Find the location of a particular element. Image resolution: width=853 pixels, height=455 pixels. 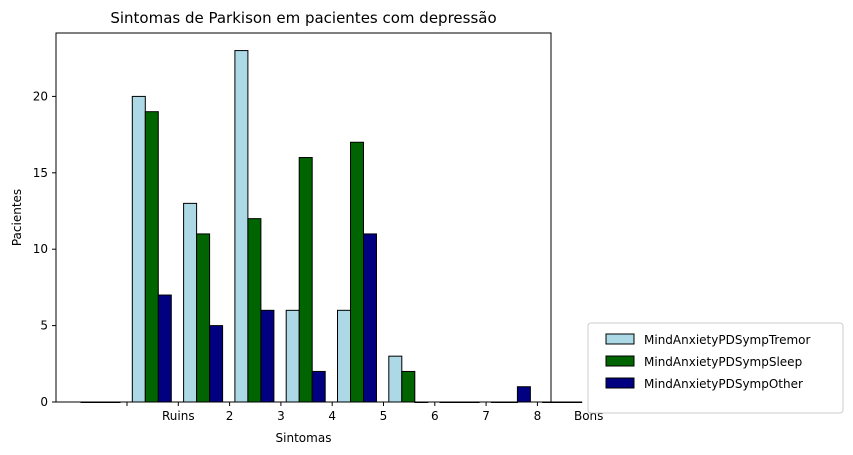

y-tick-label: 15 is located at coordinates (40, 173).